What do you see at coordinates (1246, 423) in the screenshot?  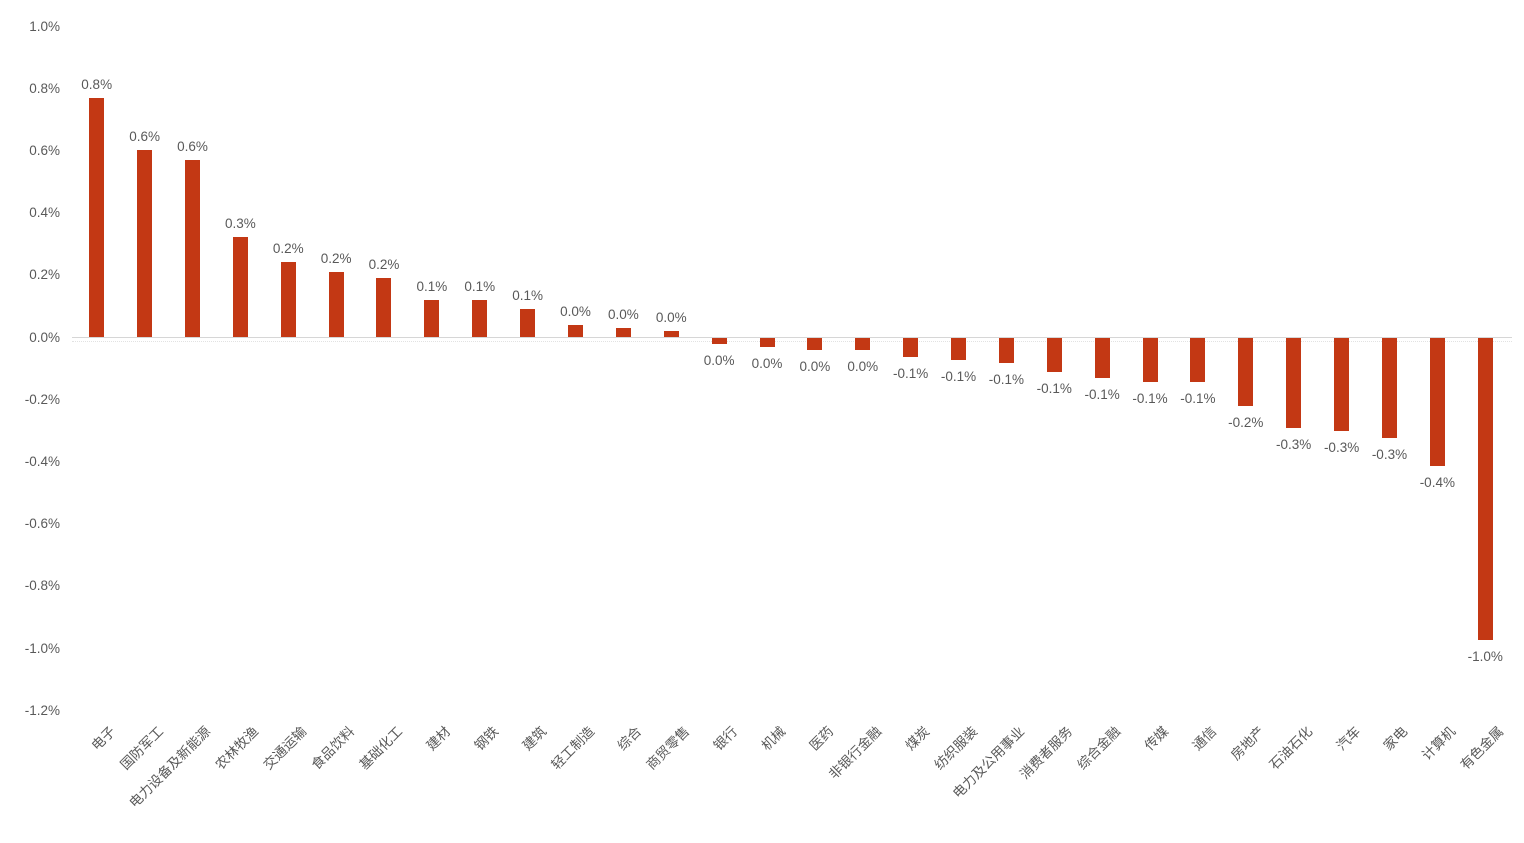 I see `bar-value-label: -0.2%` at bounding box center [1246, 423].